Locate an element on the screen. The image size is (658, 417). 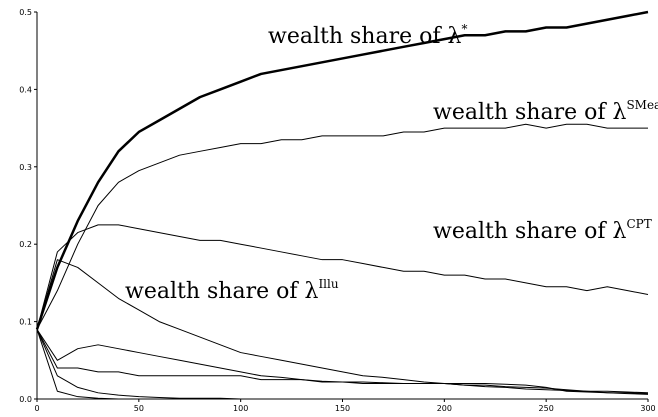
annotation: wealth share of λSMean is located at coordinates (545, 111).